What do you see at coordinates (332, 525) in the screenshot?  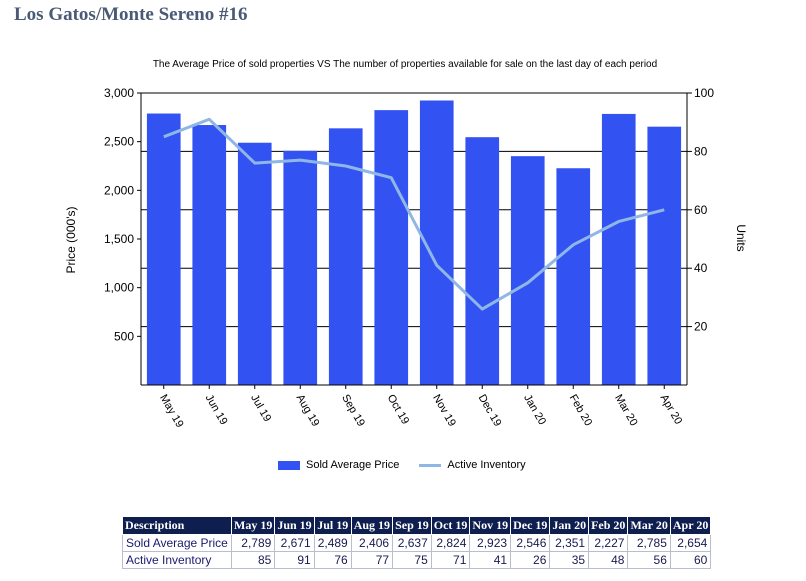 I see `table-header-period: Jul 19` at bounding box center [332, 525].